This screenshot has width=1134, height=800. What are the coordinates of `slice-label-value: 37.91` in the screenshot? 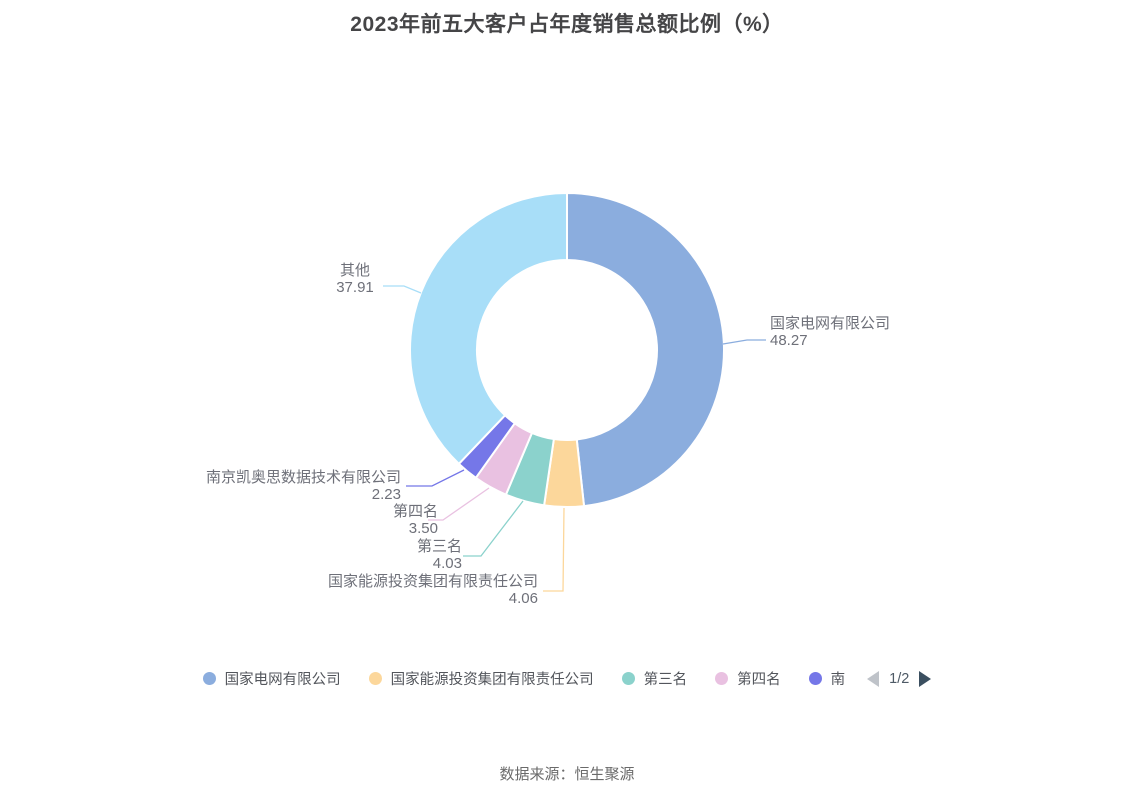 It's located at (355, 287).